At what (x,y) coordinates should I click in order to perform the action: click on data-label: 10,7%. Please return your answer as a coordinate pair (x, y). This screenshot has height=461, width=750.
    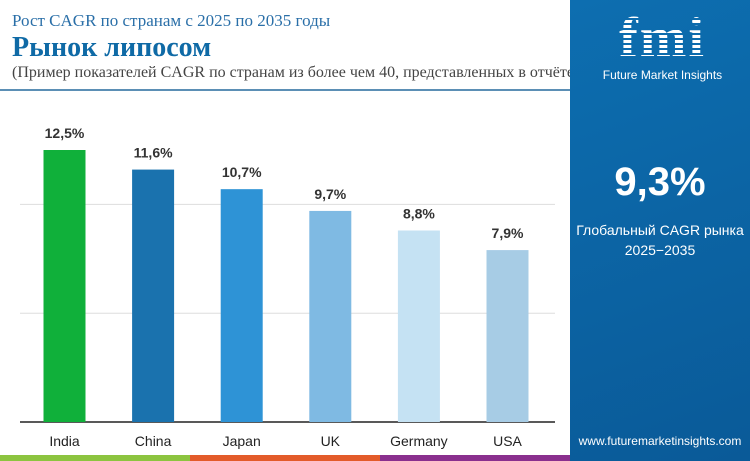
    Looking at the image, I should click on (242, 172).